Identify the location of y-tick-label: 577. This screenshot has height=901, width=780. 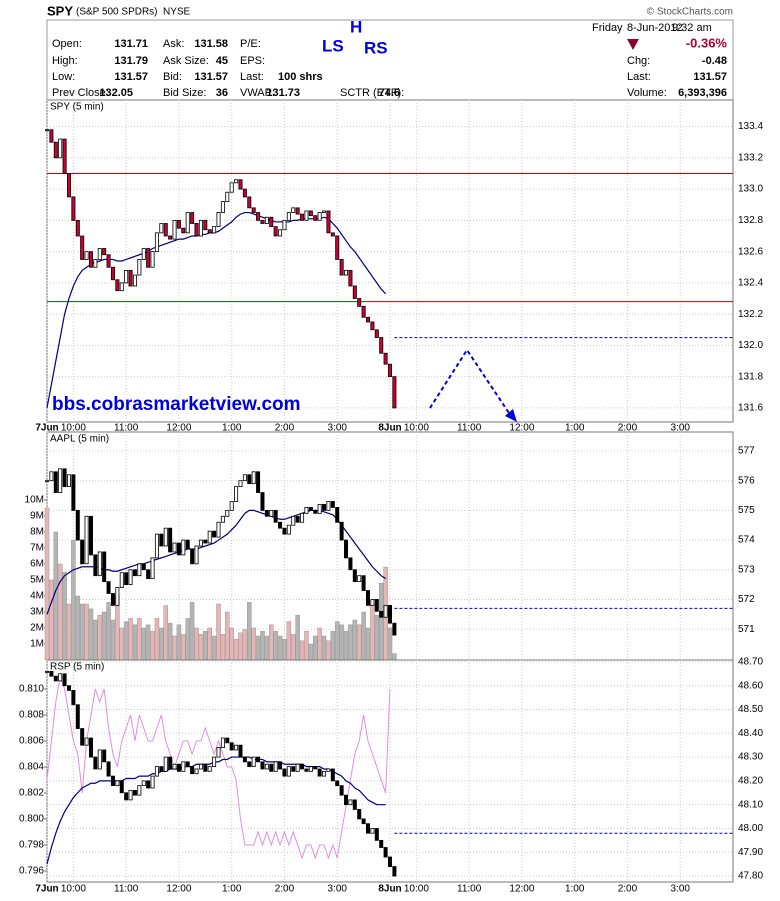
(746, 451).